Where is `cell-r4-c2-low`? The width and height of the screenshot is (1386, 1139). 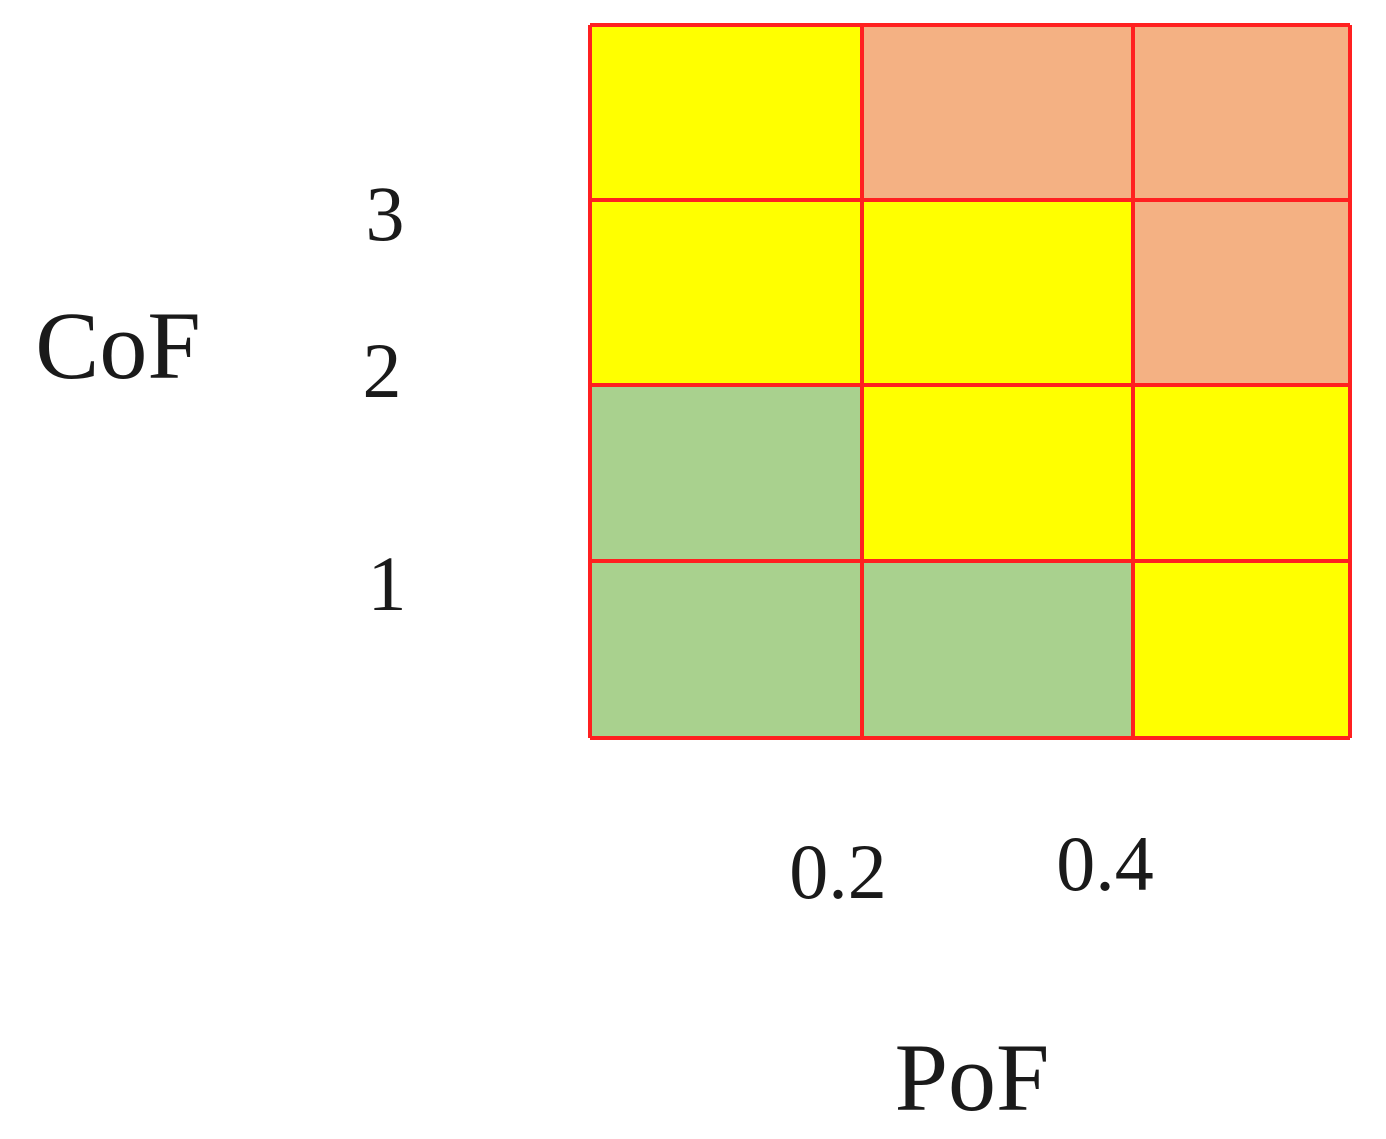 cell-r4-c2-low is located at coordinates (997, 649).